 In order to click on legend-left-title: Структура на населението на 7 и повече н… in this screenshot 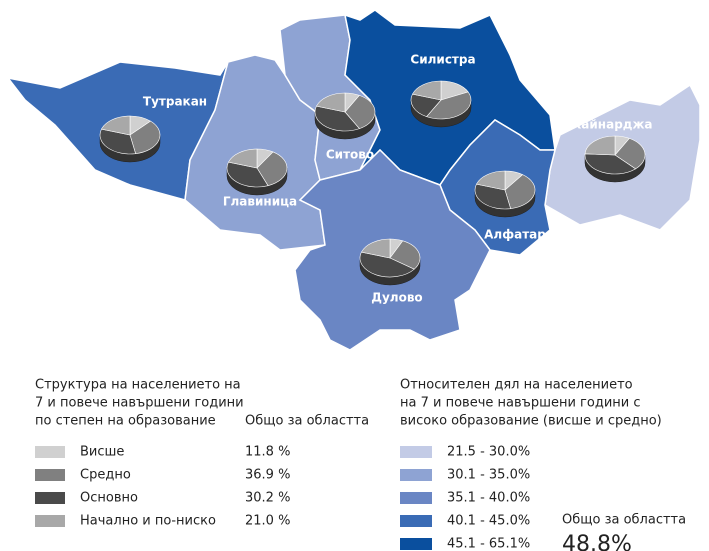, I will do `click(202, 403)`.